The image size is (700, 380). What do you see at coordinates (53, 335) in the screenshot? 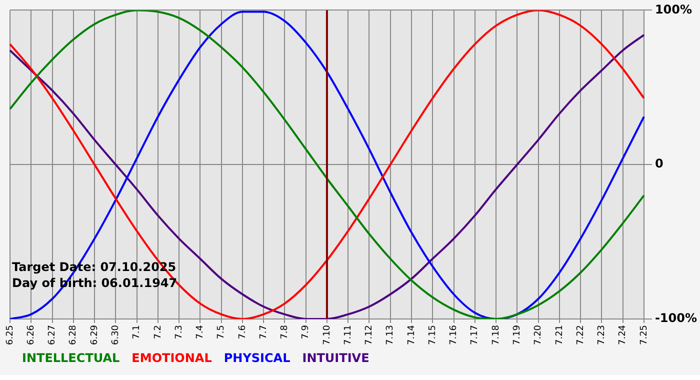
I see `x-tick-label: 6.27` at bounding box center [53, 335].